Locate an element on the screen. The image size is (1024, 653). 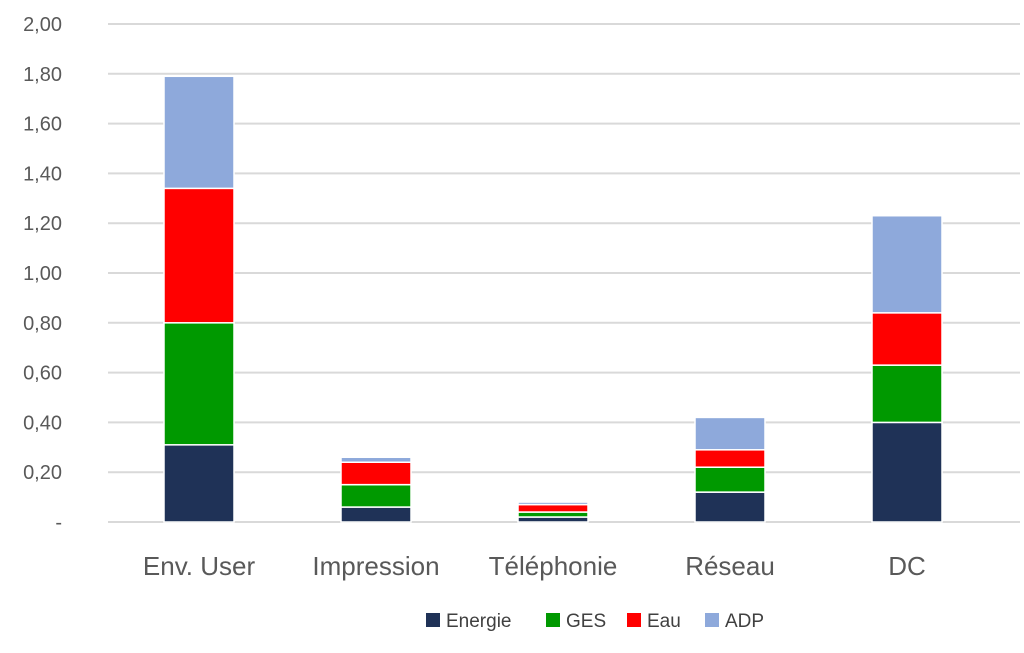
legend-label: Eau is located at coordinates (664, 621).